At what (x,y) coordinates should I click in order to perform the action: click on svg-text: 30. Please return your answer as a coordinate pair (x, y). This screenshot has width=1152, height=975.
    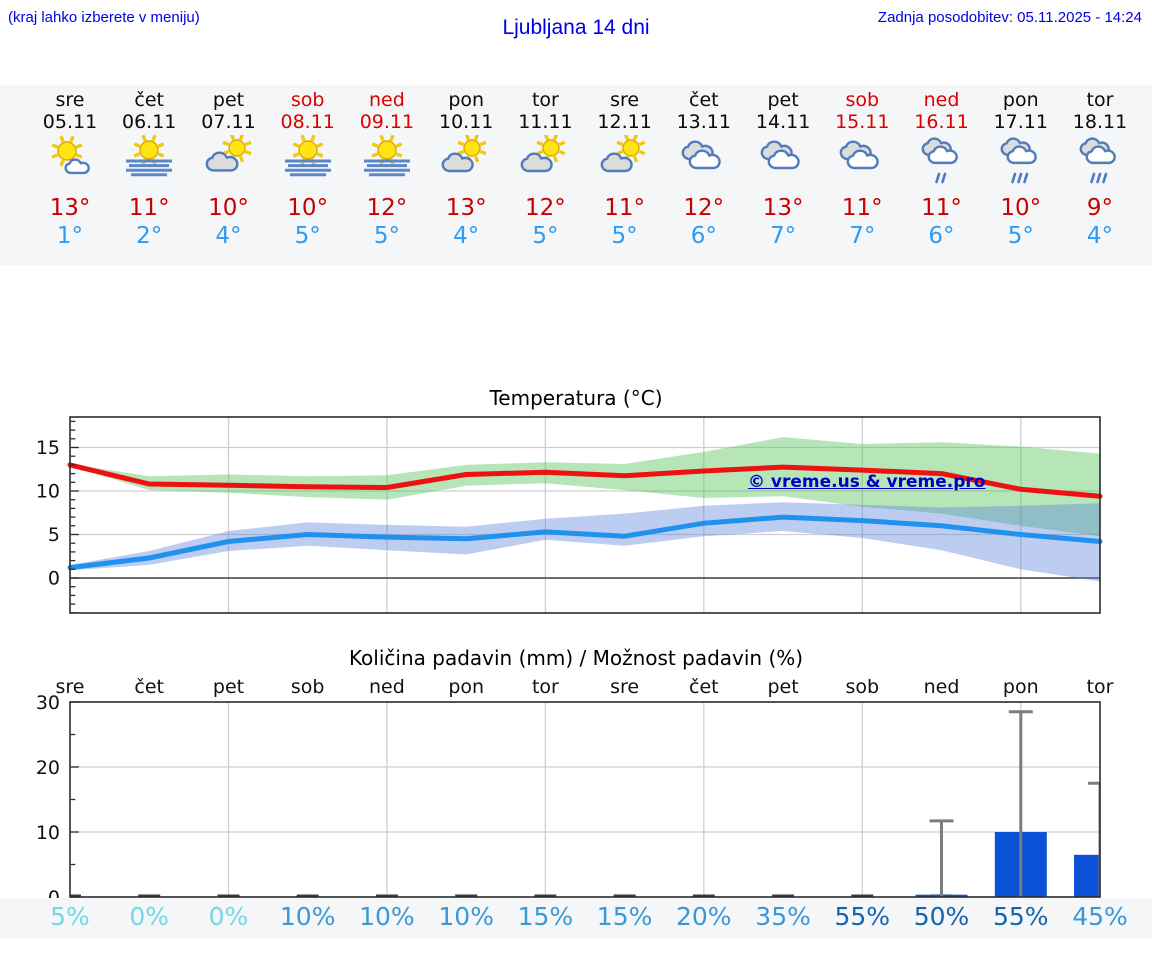
    Looking at the image, I should click on (48, 703).